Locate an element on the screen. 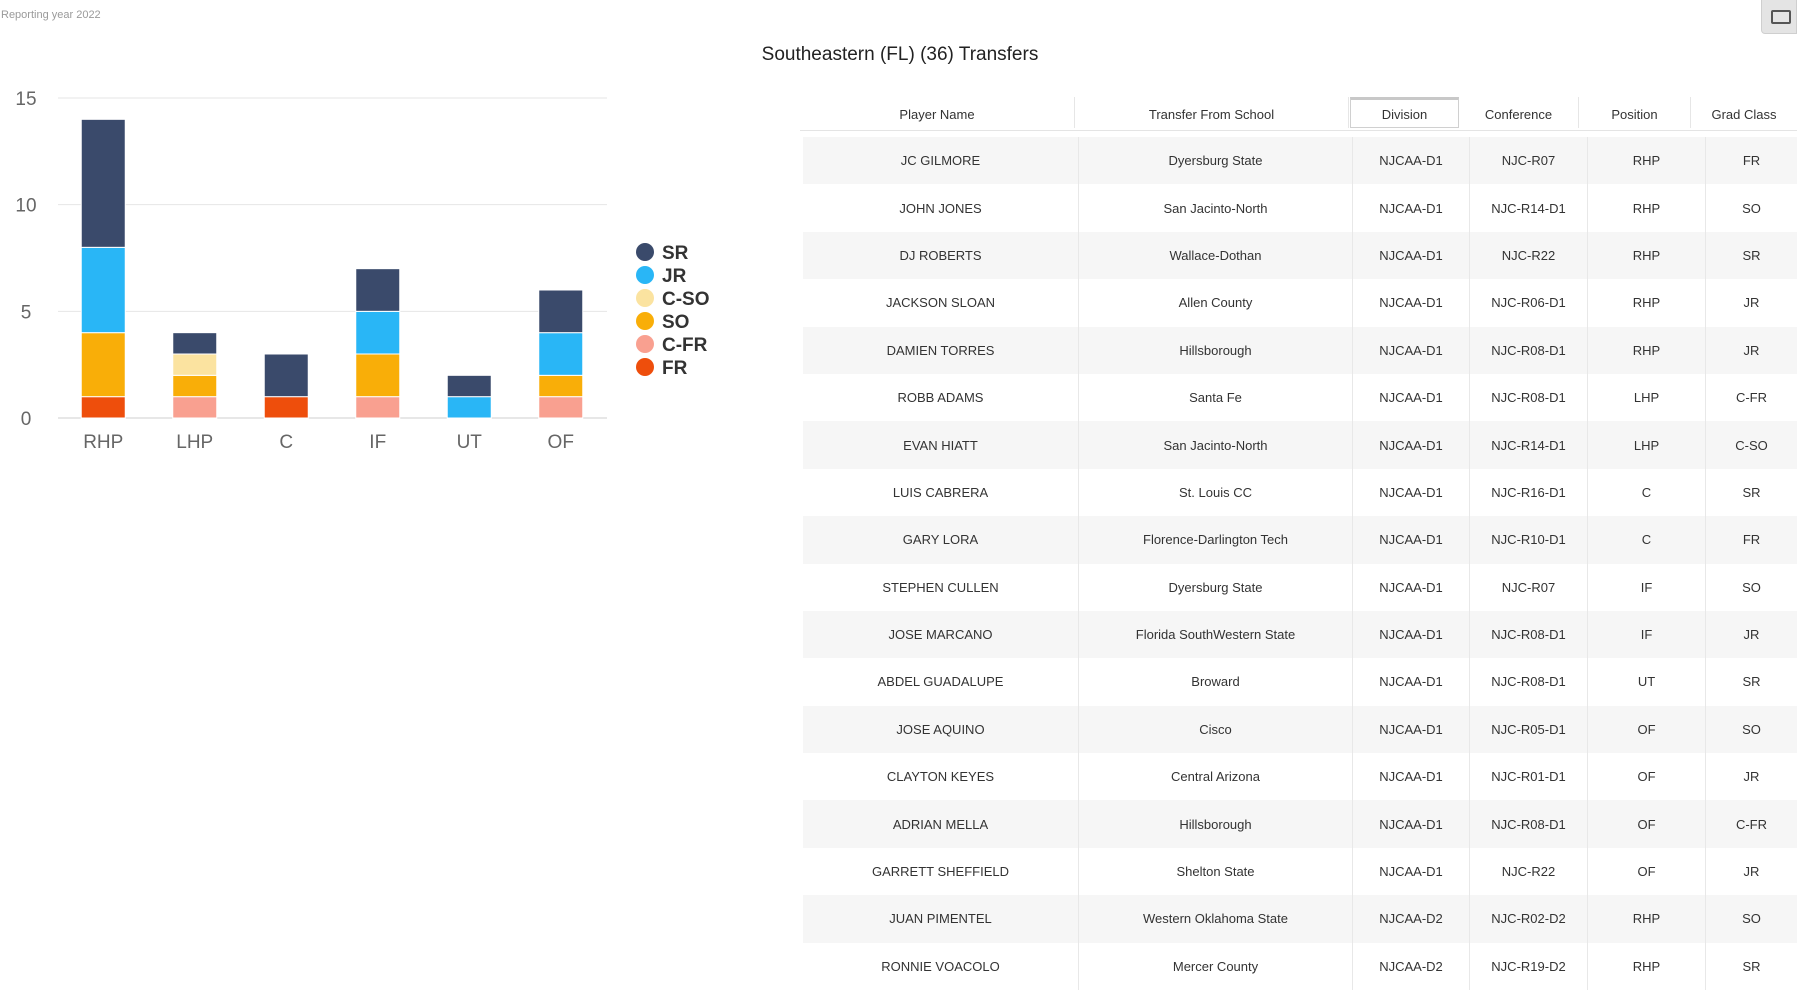 This screenshot has height=993, width=1797. conference-cell: NJC-R02-D2 is located at coordinates (1529, 919).